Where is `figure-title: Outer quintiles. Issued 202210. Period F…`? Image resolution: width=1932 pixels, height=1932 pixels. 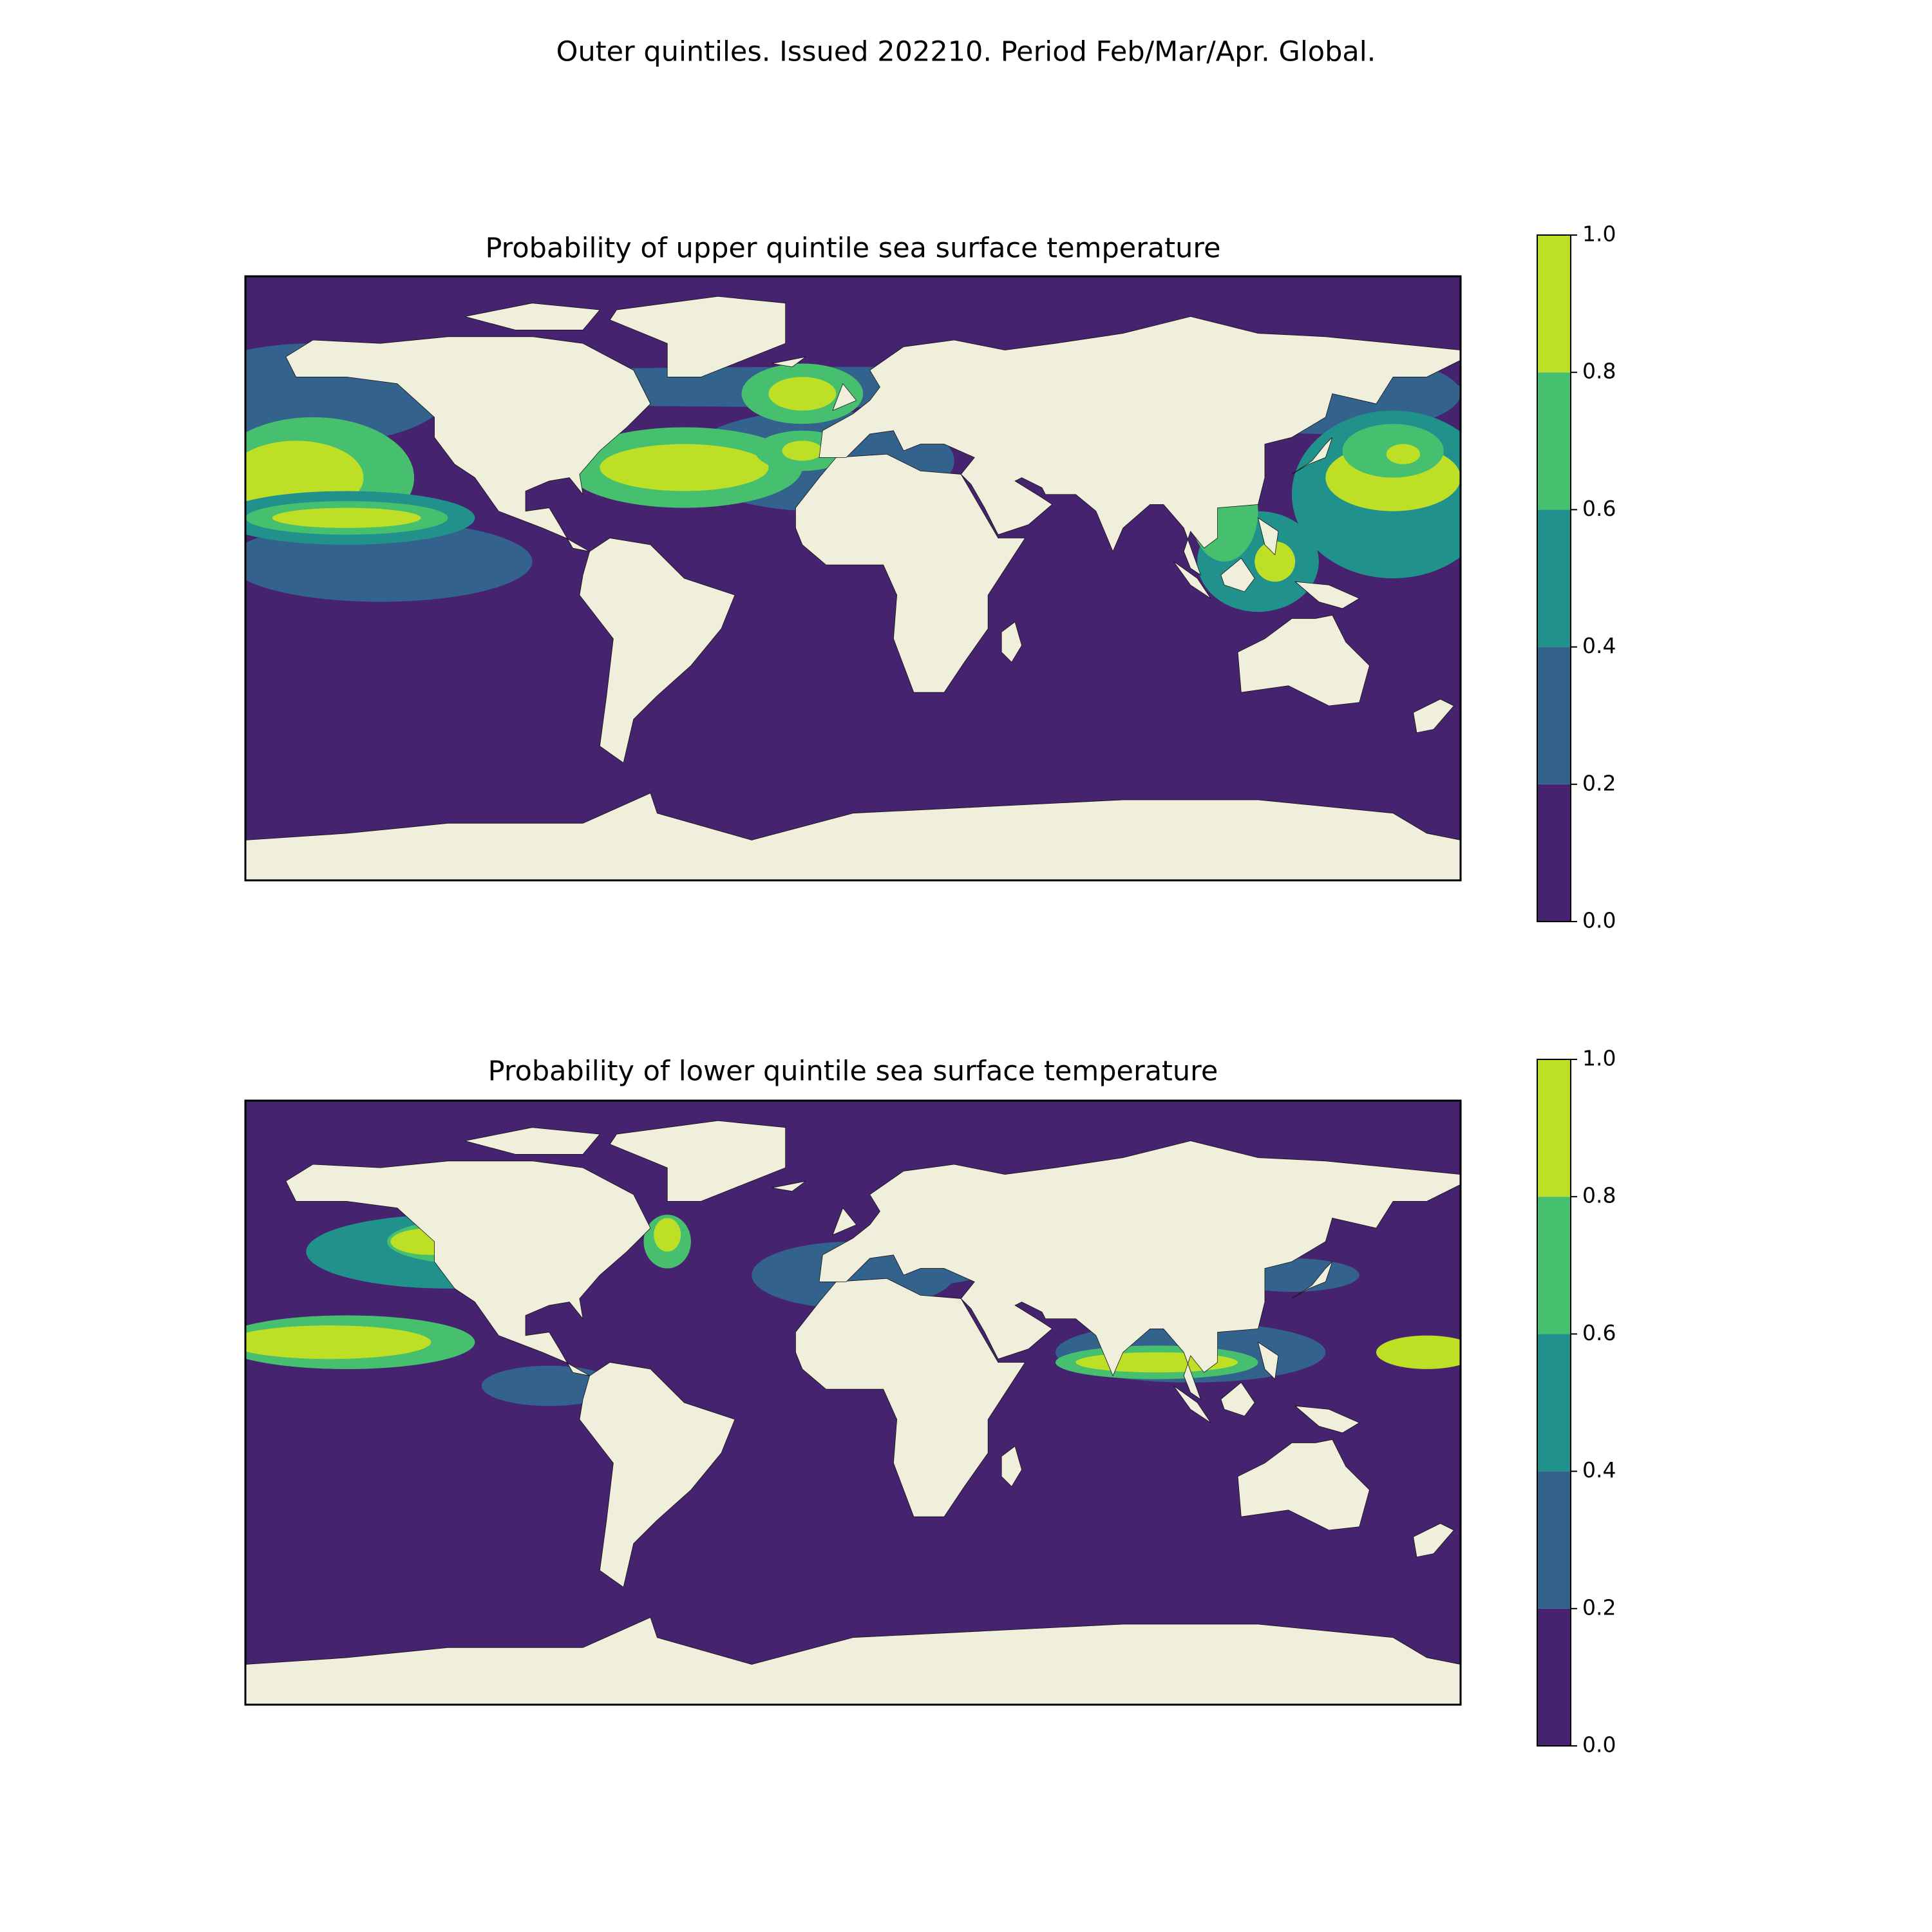 figure-title: Outer quintiles. Issued 202210. Period F… is located at coordinates (966, 52).